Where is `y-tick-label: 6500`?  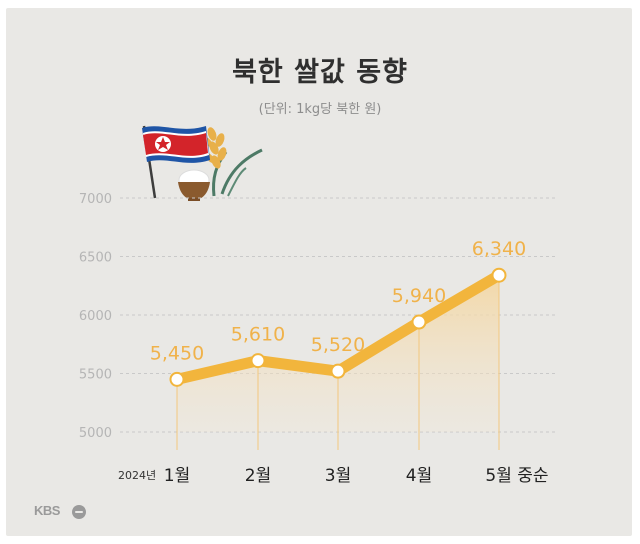
y-tick-label: 6500 is located at coordinates (95, 258).